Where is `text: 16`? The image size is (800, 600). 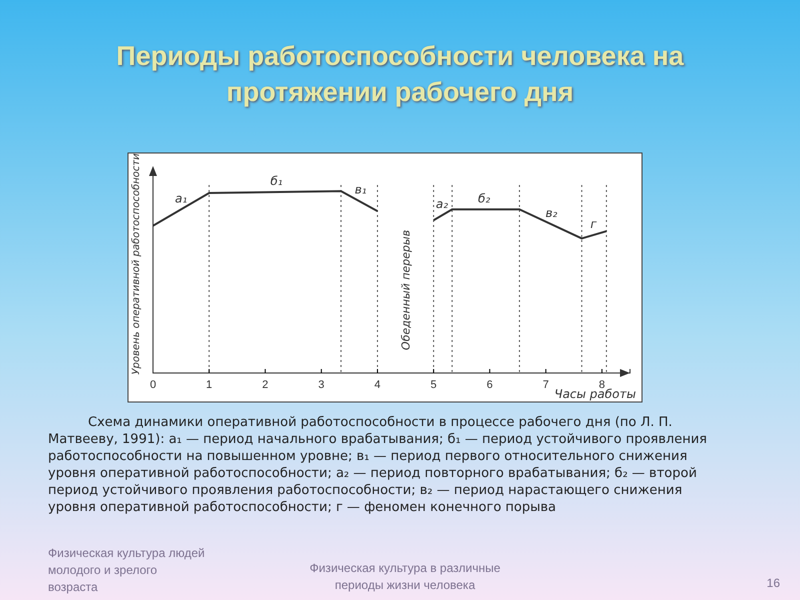
text: 16 is located at coordinates (773, 583).